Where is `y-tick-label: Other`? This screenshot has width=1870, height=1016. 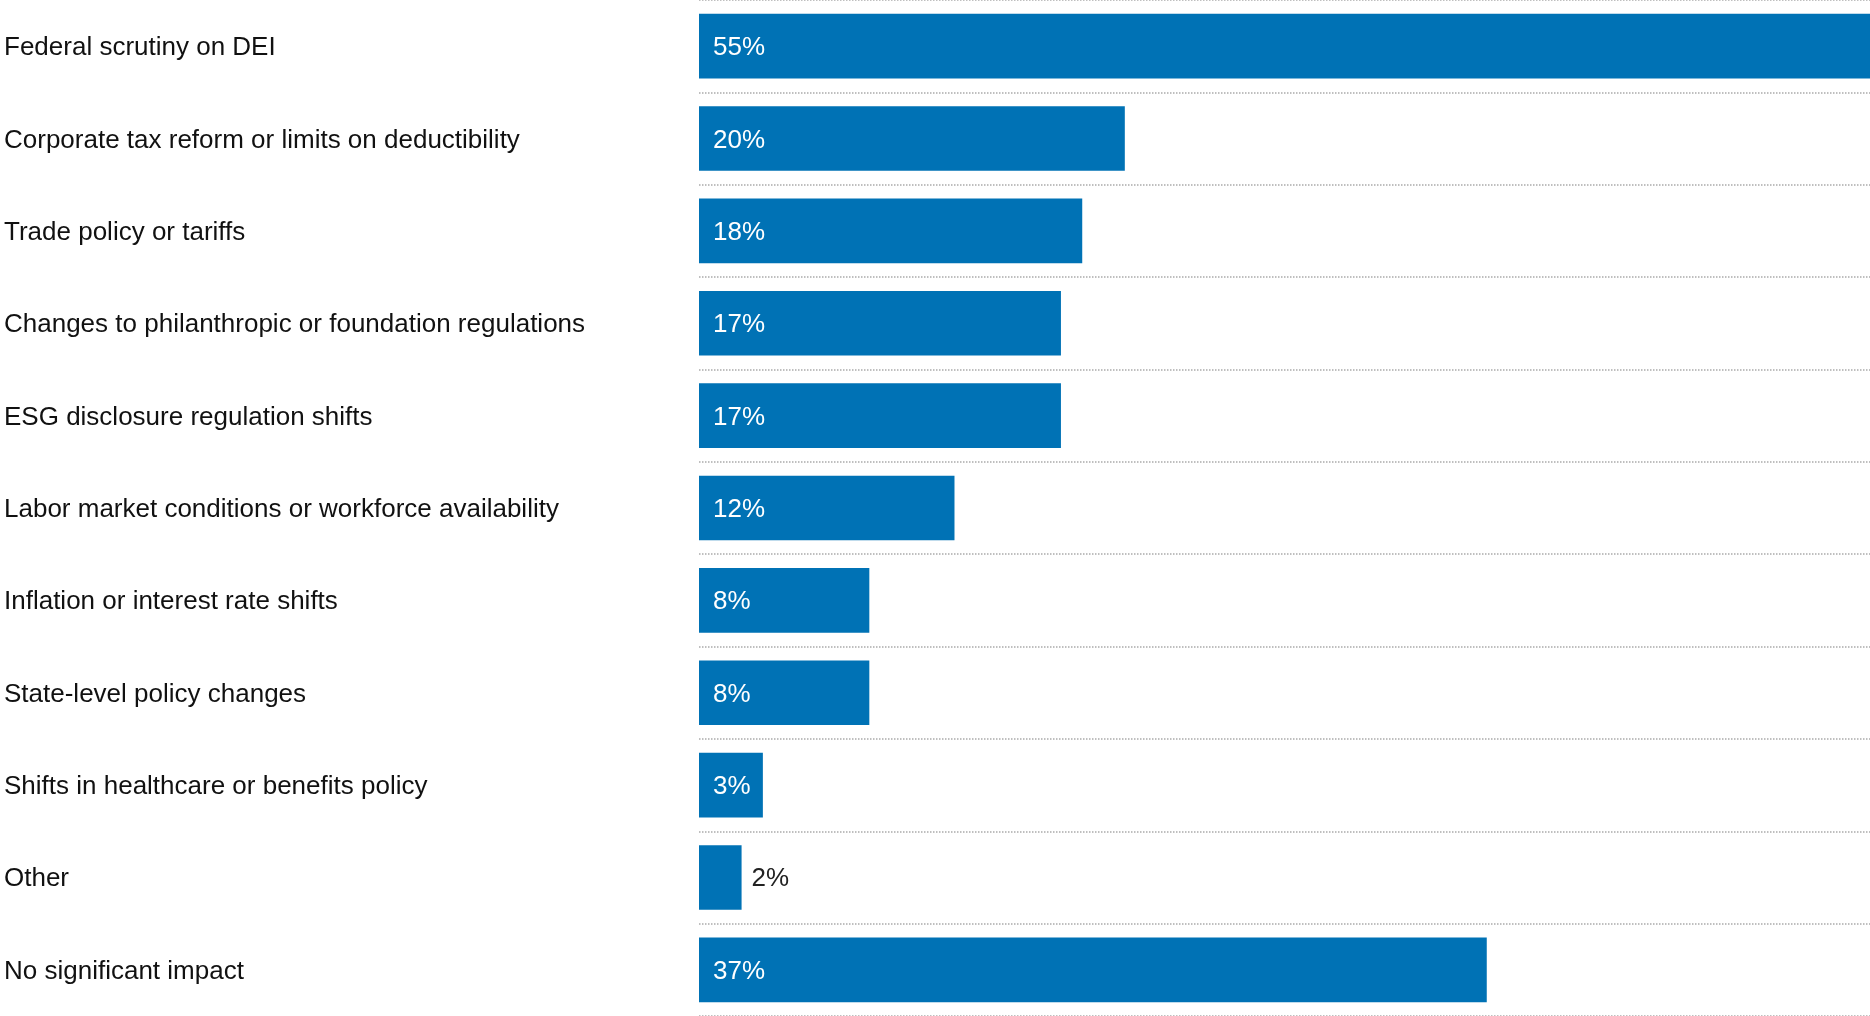 y-tick-label: Other is located at coordinates (37, 877).